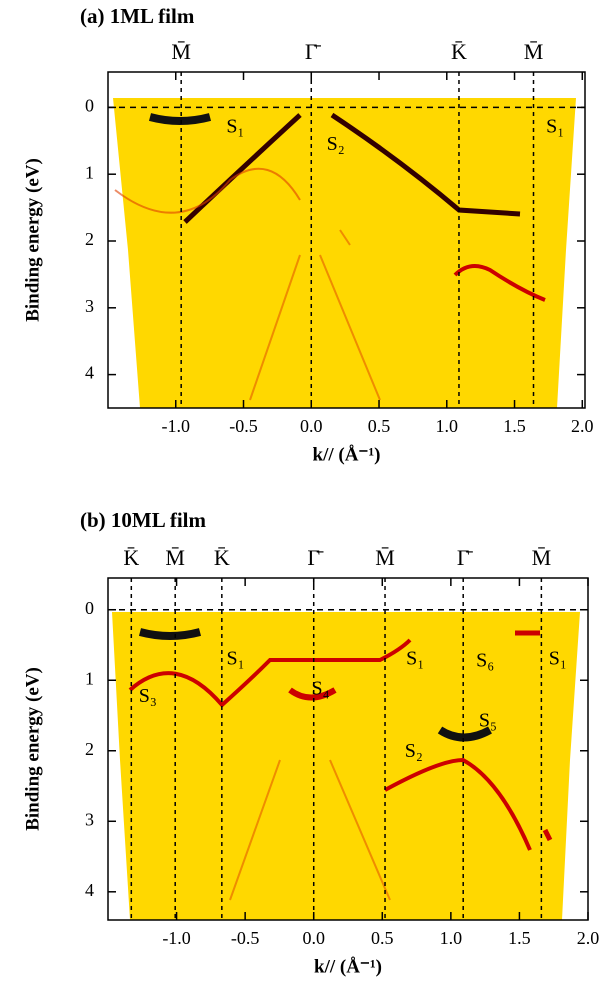  I want to click on panel-title: (a) 1ML film, so click(137, 16).